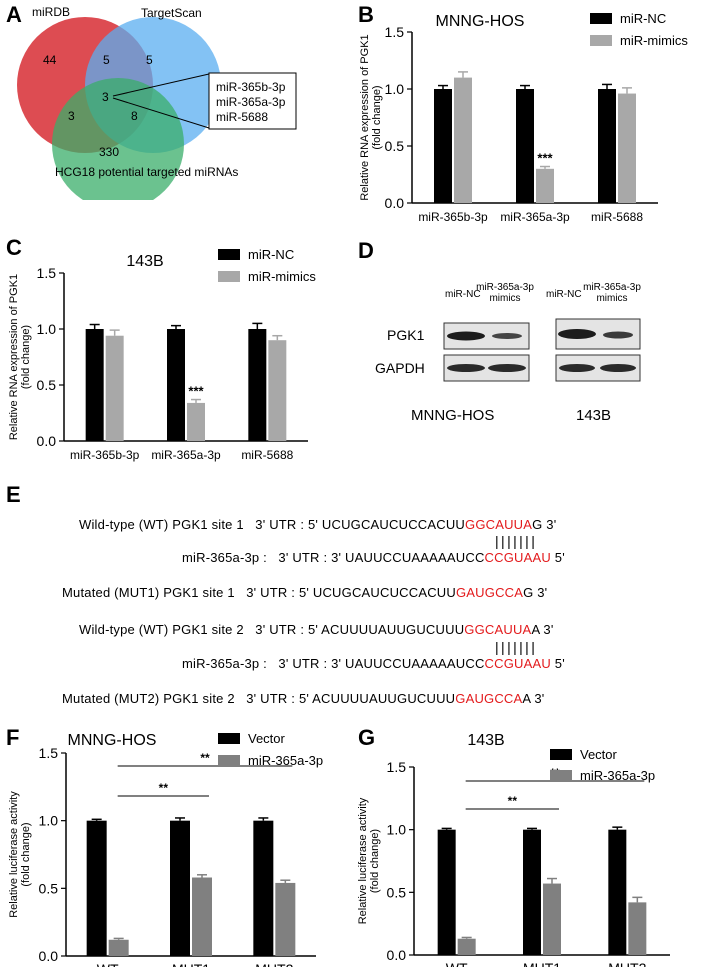  What do you see at coordinates (186, 455) in the screenshot?
I see `x-tick-label: miR-365a-3p` at bounding box center [186, 455].